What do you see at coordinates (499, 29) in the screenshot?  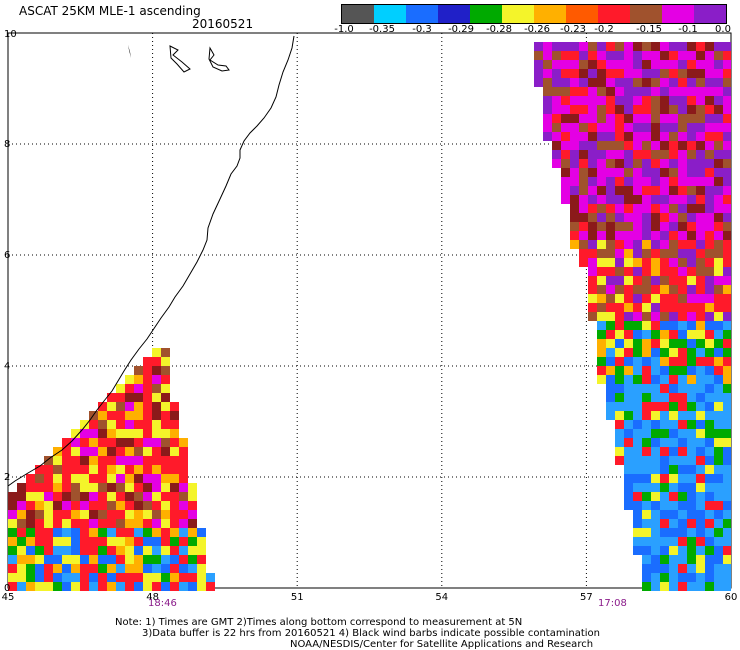 I see `colorbar-label: -0.28` at bounding box center [499, 29].